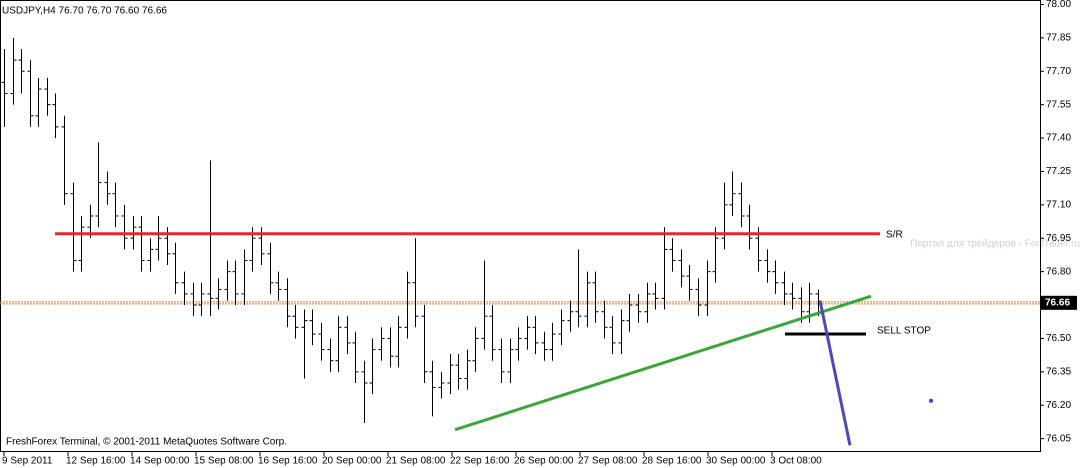 Image resolution: width=1080 pixels, height=468 pixels. What do you see at coordinates (736, 461) in the screenshot?
I see `x-tick-label: 30 Sep 00:00` at bounding box center [736, 461].